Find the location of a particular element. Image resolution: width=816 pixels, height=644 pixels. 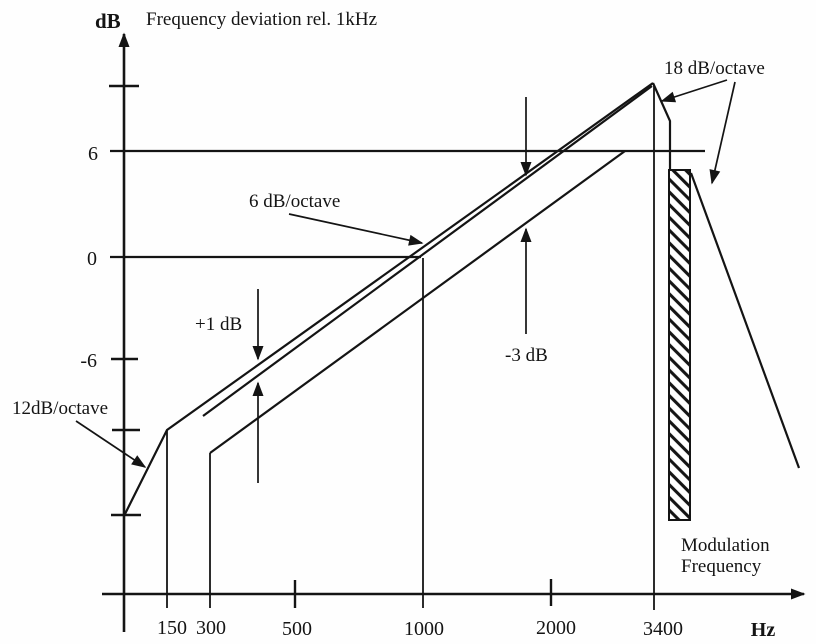

x-tick-label-150: 150 is located at coordinates (172, 628).